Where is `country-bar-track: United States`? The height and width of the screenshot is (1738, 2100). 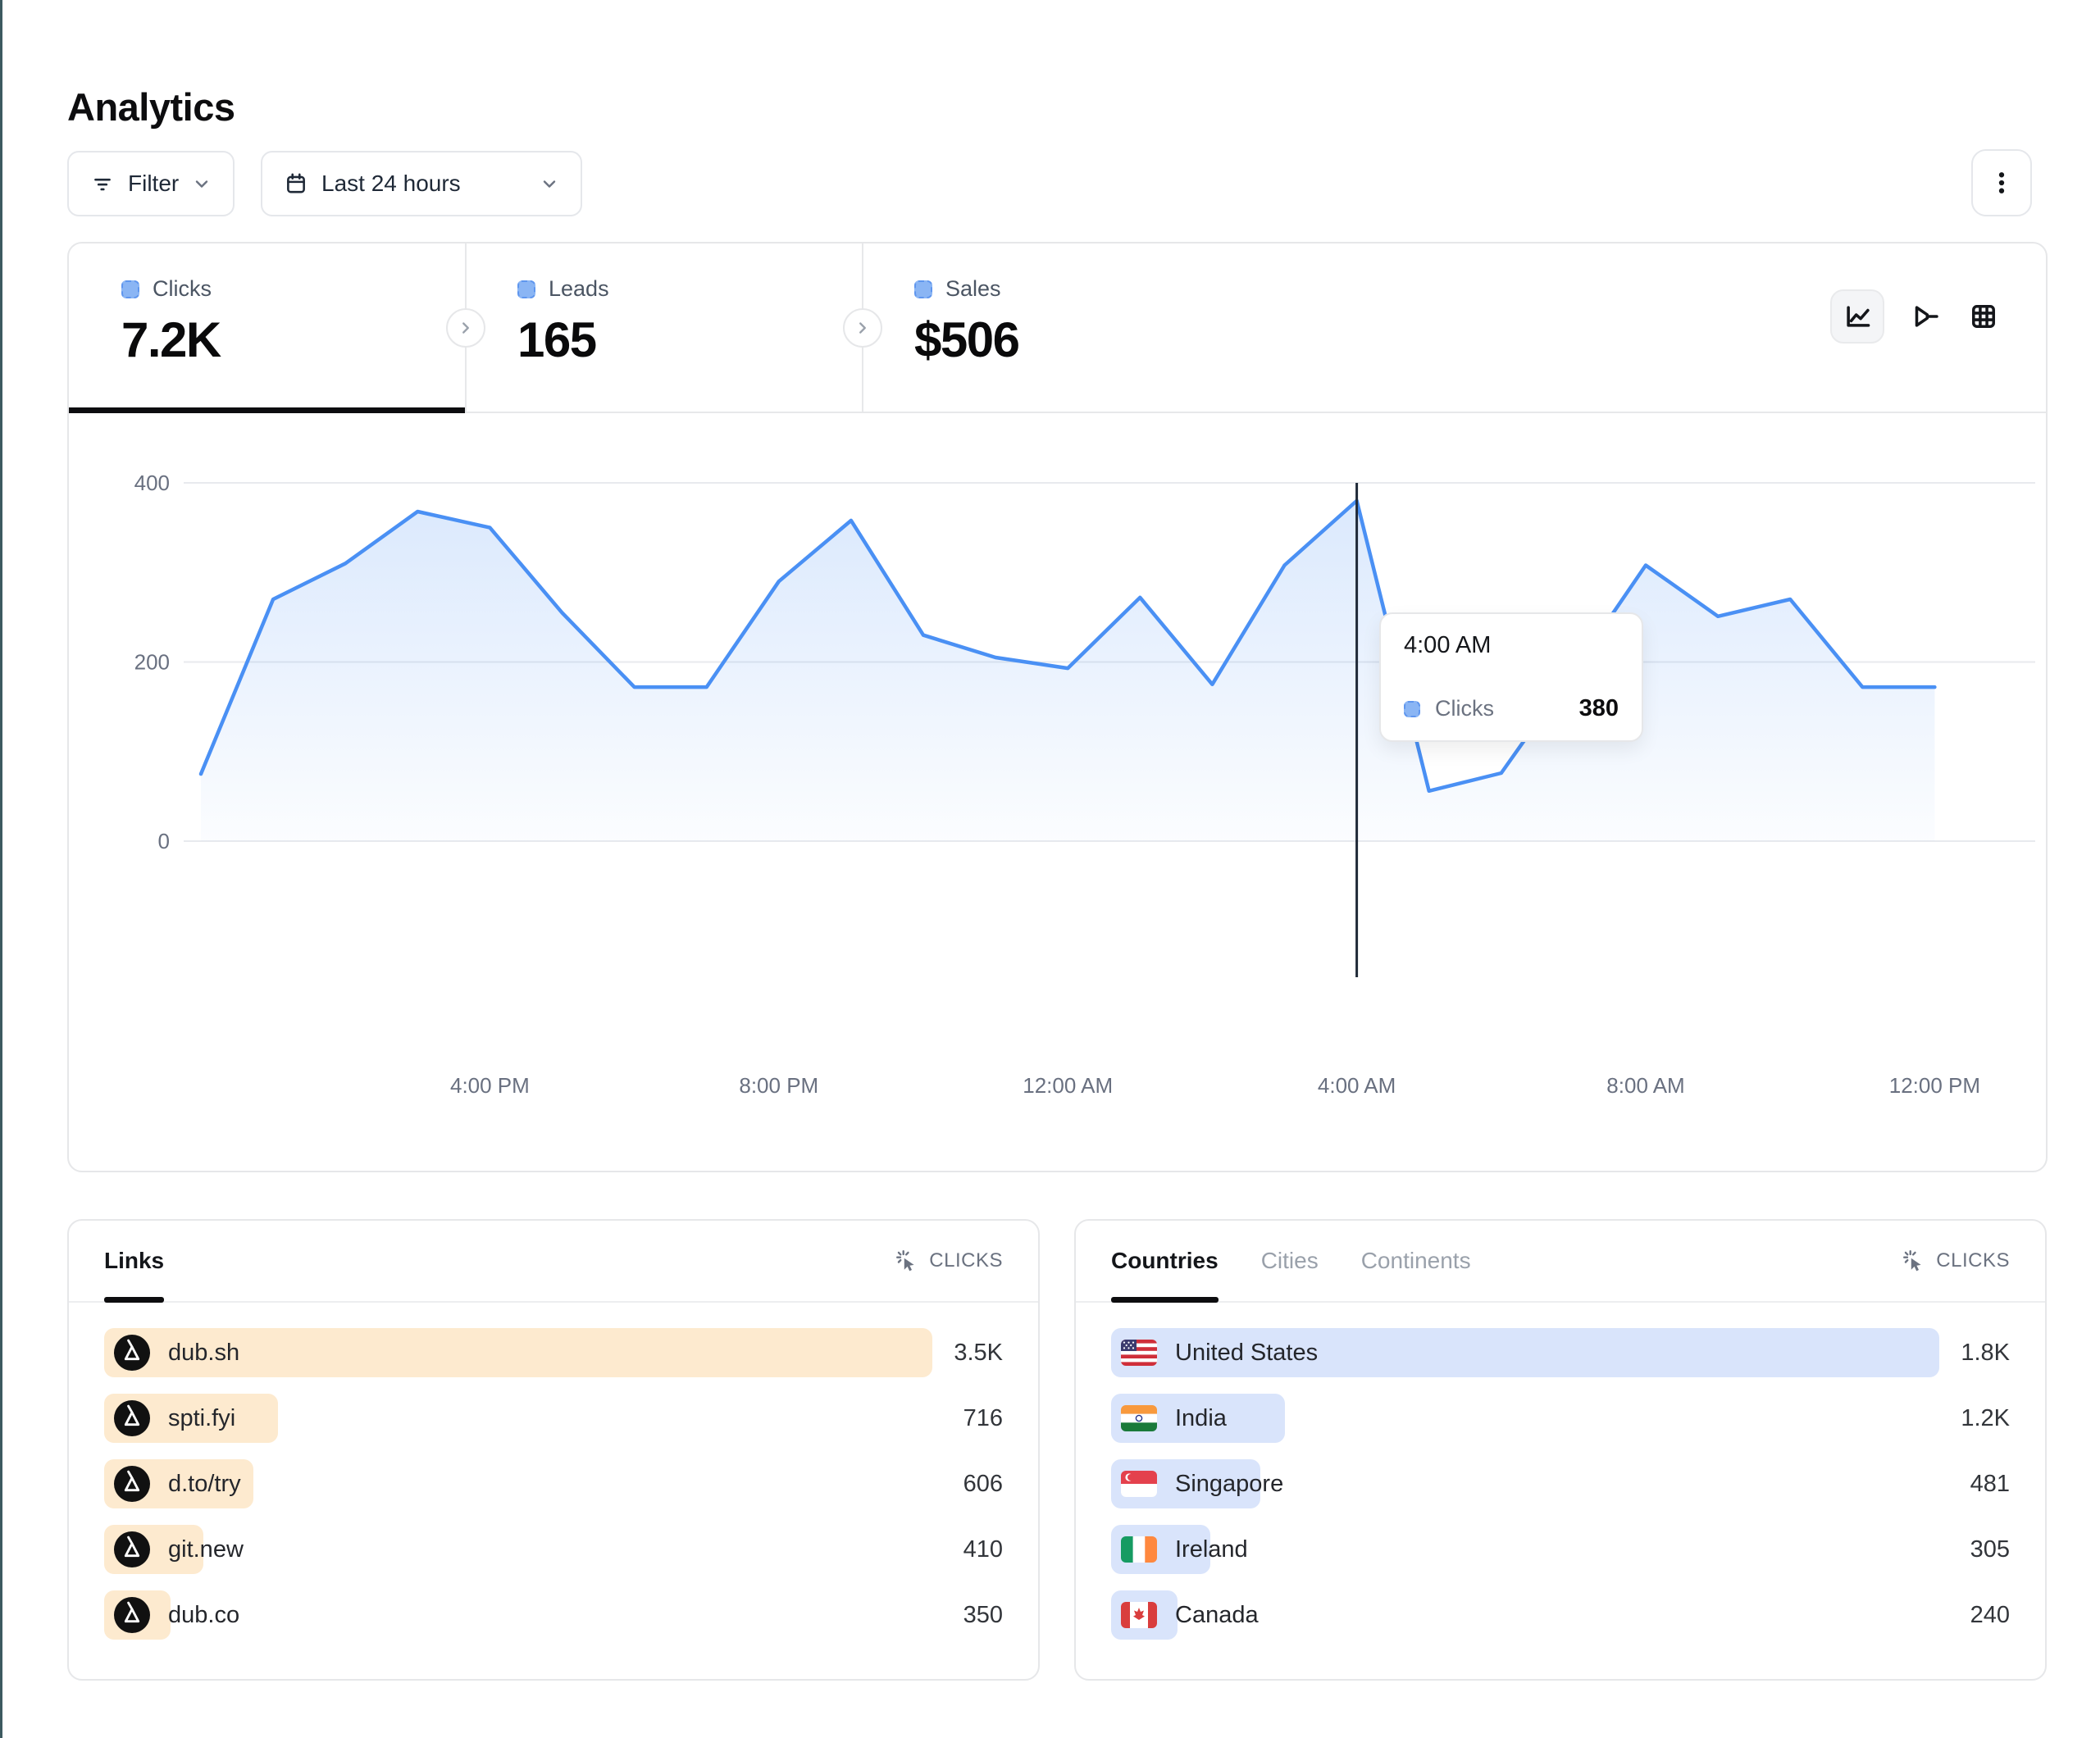
country-bar-track: United States is located at coordinates (1525, 1352).